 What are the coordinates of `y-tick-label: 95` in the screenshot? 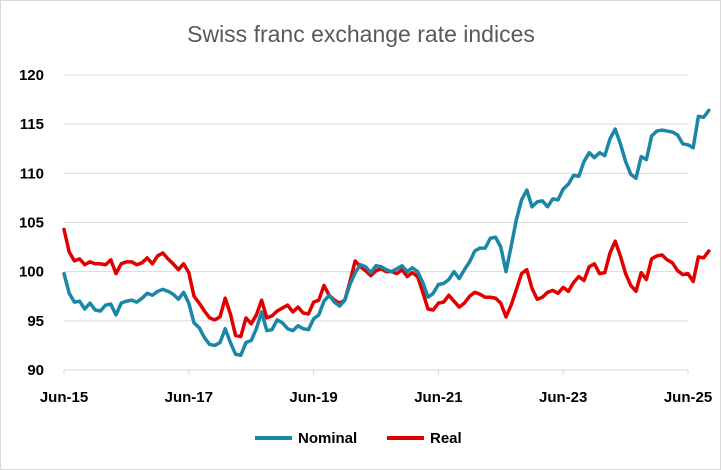 It's located at (35, 321).